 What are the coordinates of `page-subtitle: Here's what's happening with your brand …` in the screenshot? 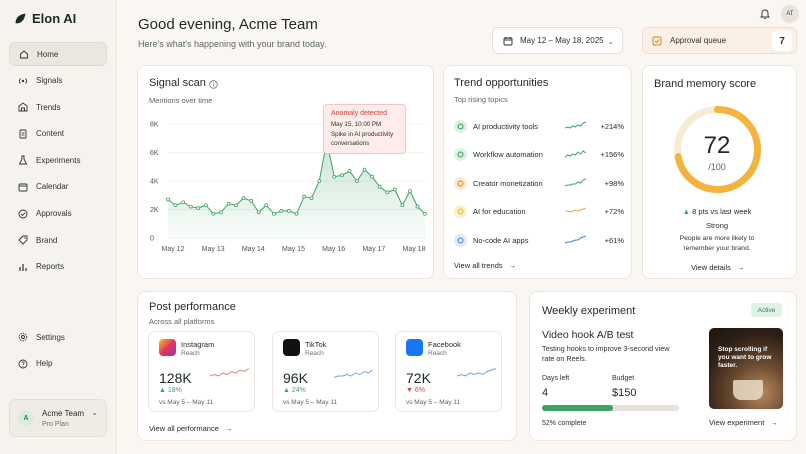 It's located at (232, 44).